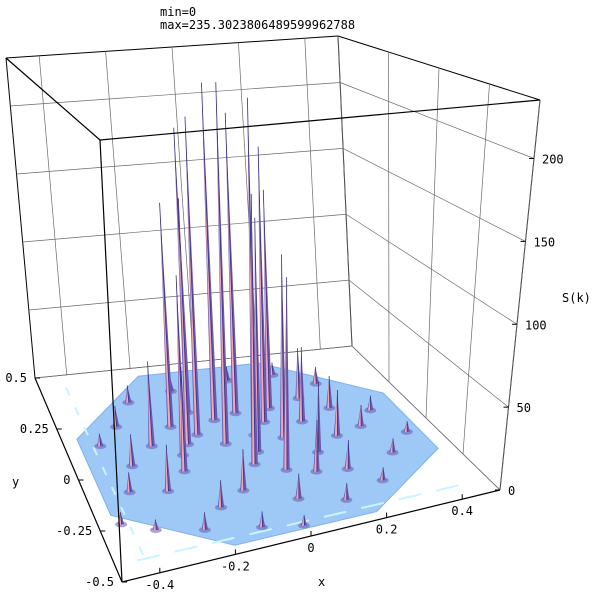 The height and width of the screenshot is (600, 600). What do you see at coordinates (321, 582) in the screenshot?
I see `x-axis-label: x` at bounding box center [321, 582].